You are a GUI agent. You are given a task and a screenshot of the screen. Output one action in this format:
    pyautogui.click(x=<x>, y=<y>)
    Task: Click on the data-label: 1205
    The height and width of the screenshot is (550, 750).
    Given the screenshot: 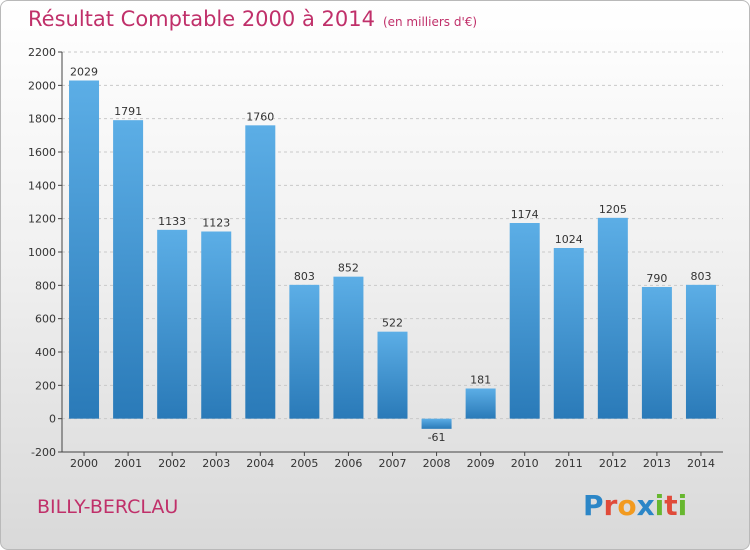 What is the action you would take?
    pyautogui.click(x=613, y=209)
    